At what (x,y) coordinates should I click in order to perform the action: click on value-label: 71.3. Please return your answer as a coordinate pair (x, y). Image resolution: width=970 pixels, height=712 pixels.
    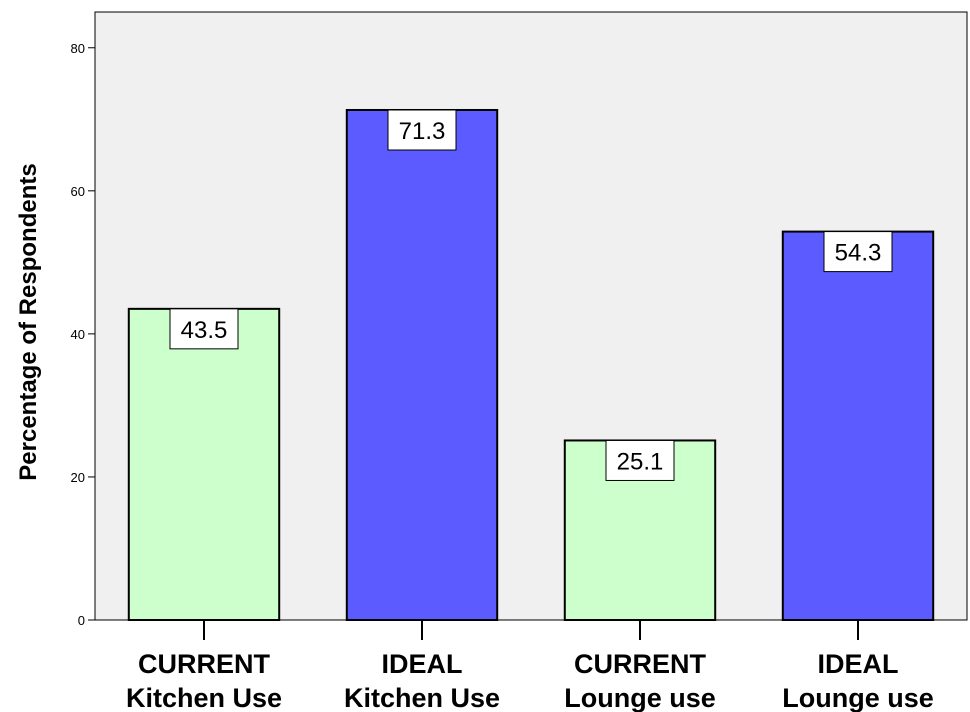
    Looking at the image, I should click on (422, 131).